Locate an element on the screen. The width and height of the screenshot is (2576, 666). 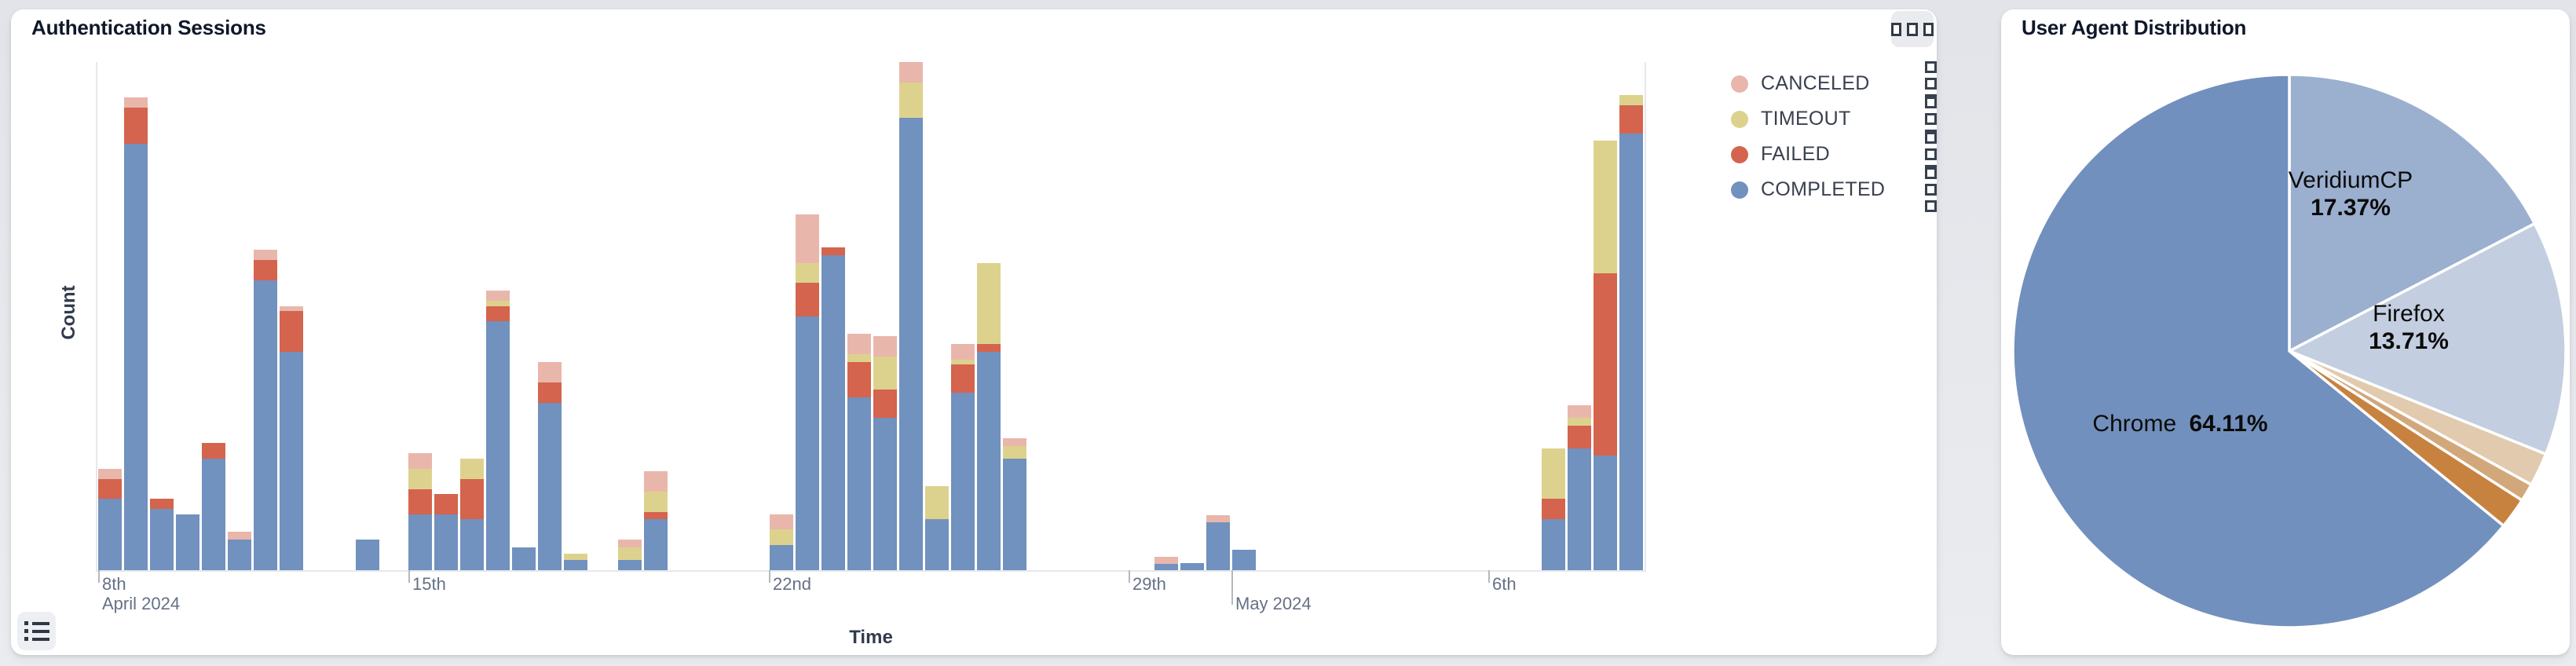
pie-slice-veridiumcp is located at coordinates (2412, 213).